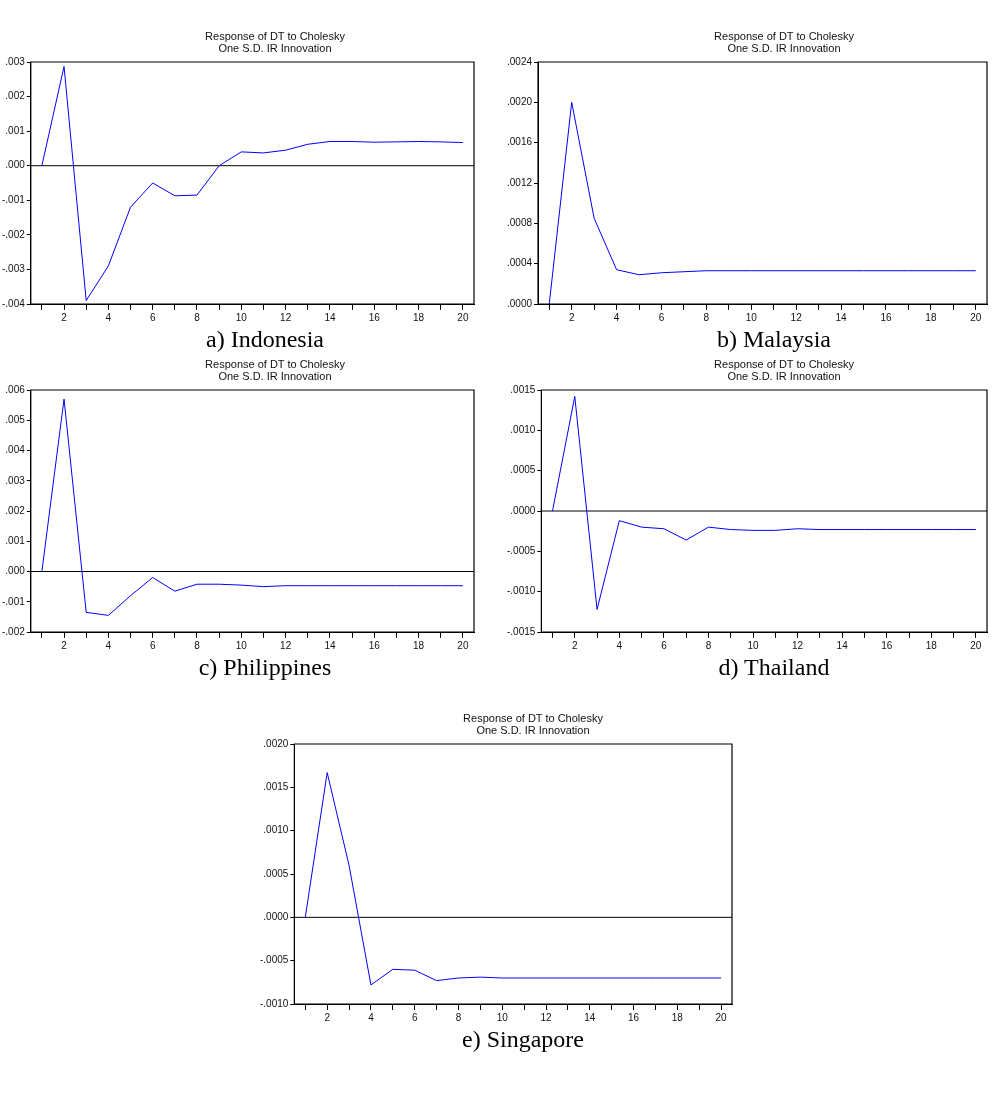  What do you see at coordinates (523, 1039) in the screenshot?
I see `text: e) Singapore` at bounding box center [523, 1039].